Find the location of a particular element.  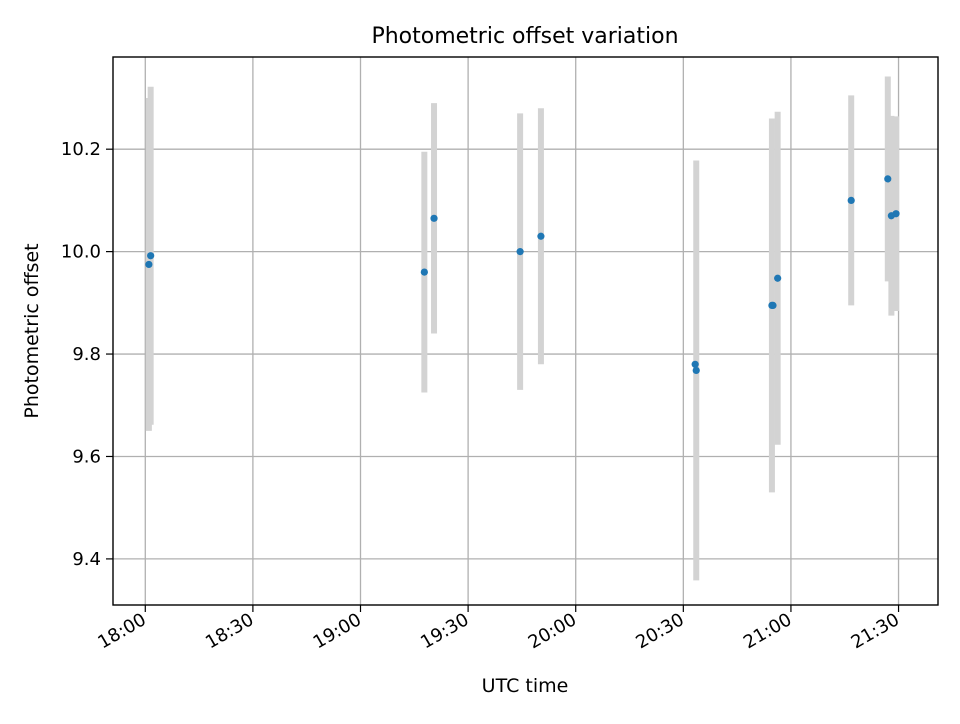

y-tick-label: 10.2 is located at coordinates (81, 149).